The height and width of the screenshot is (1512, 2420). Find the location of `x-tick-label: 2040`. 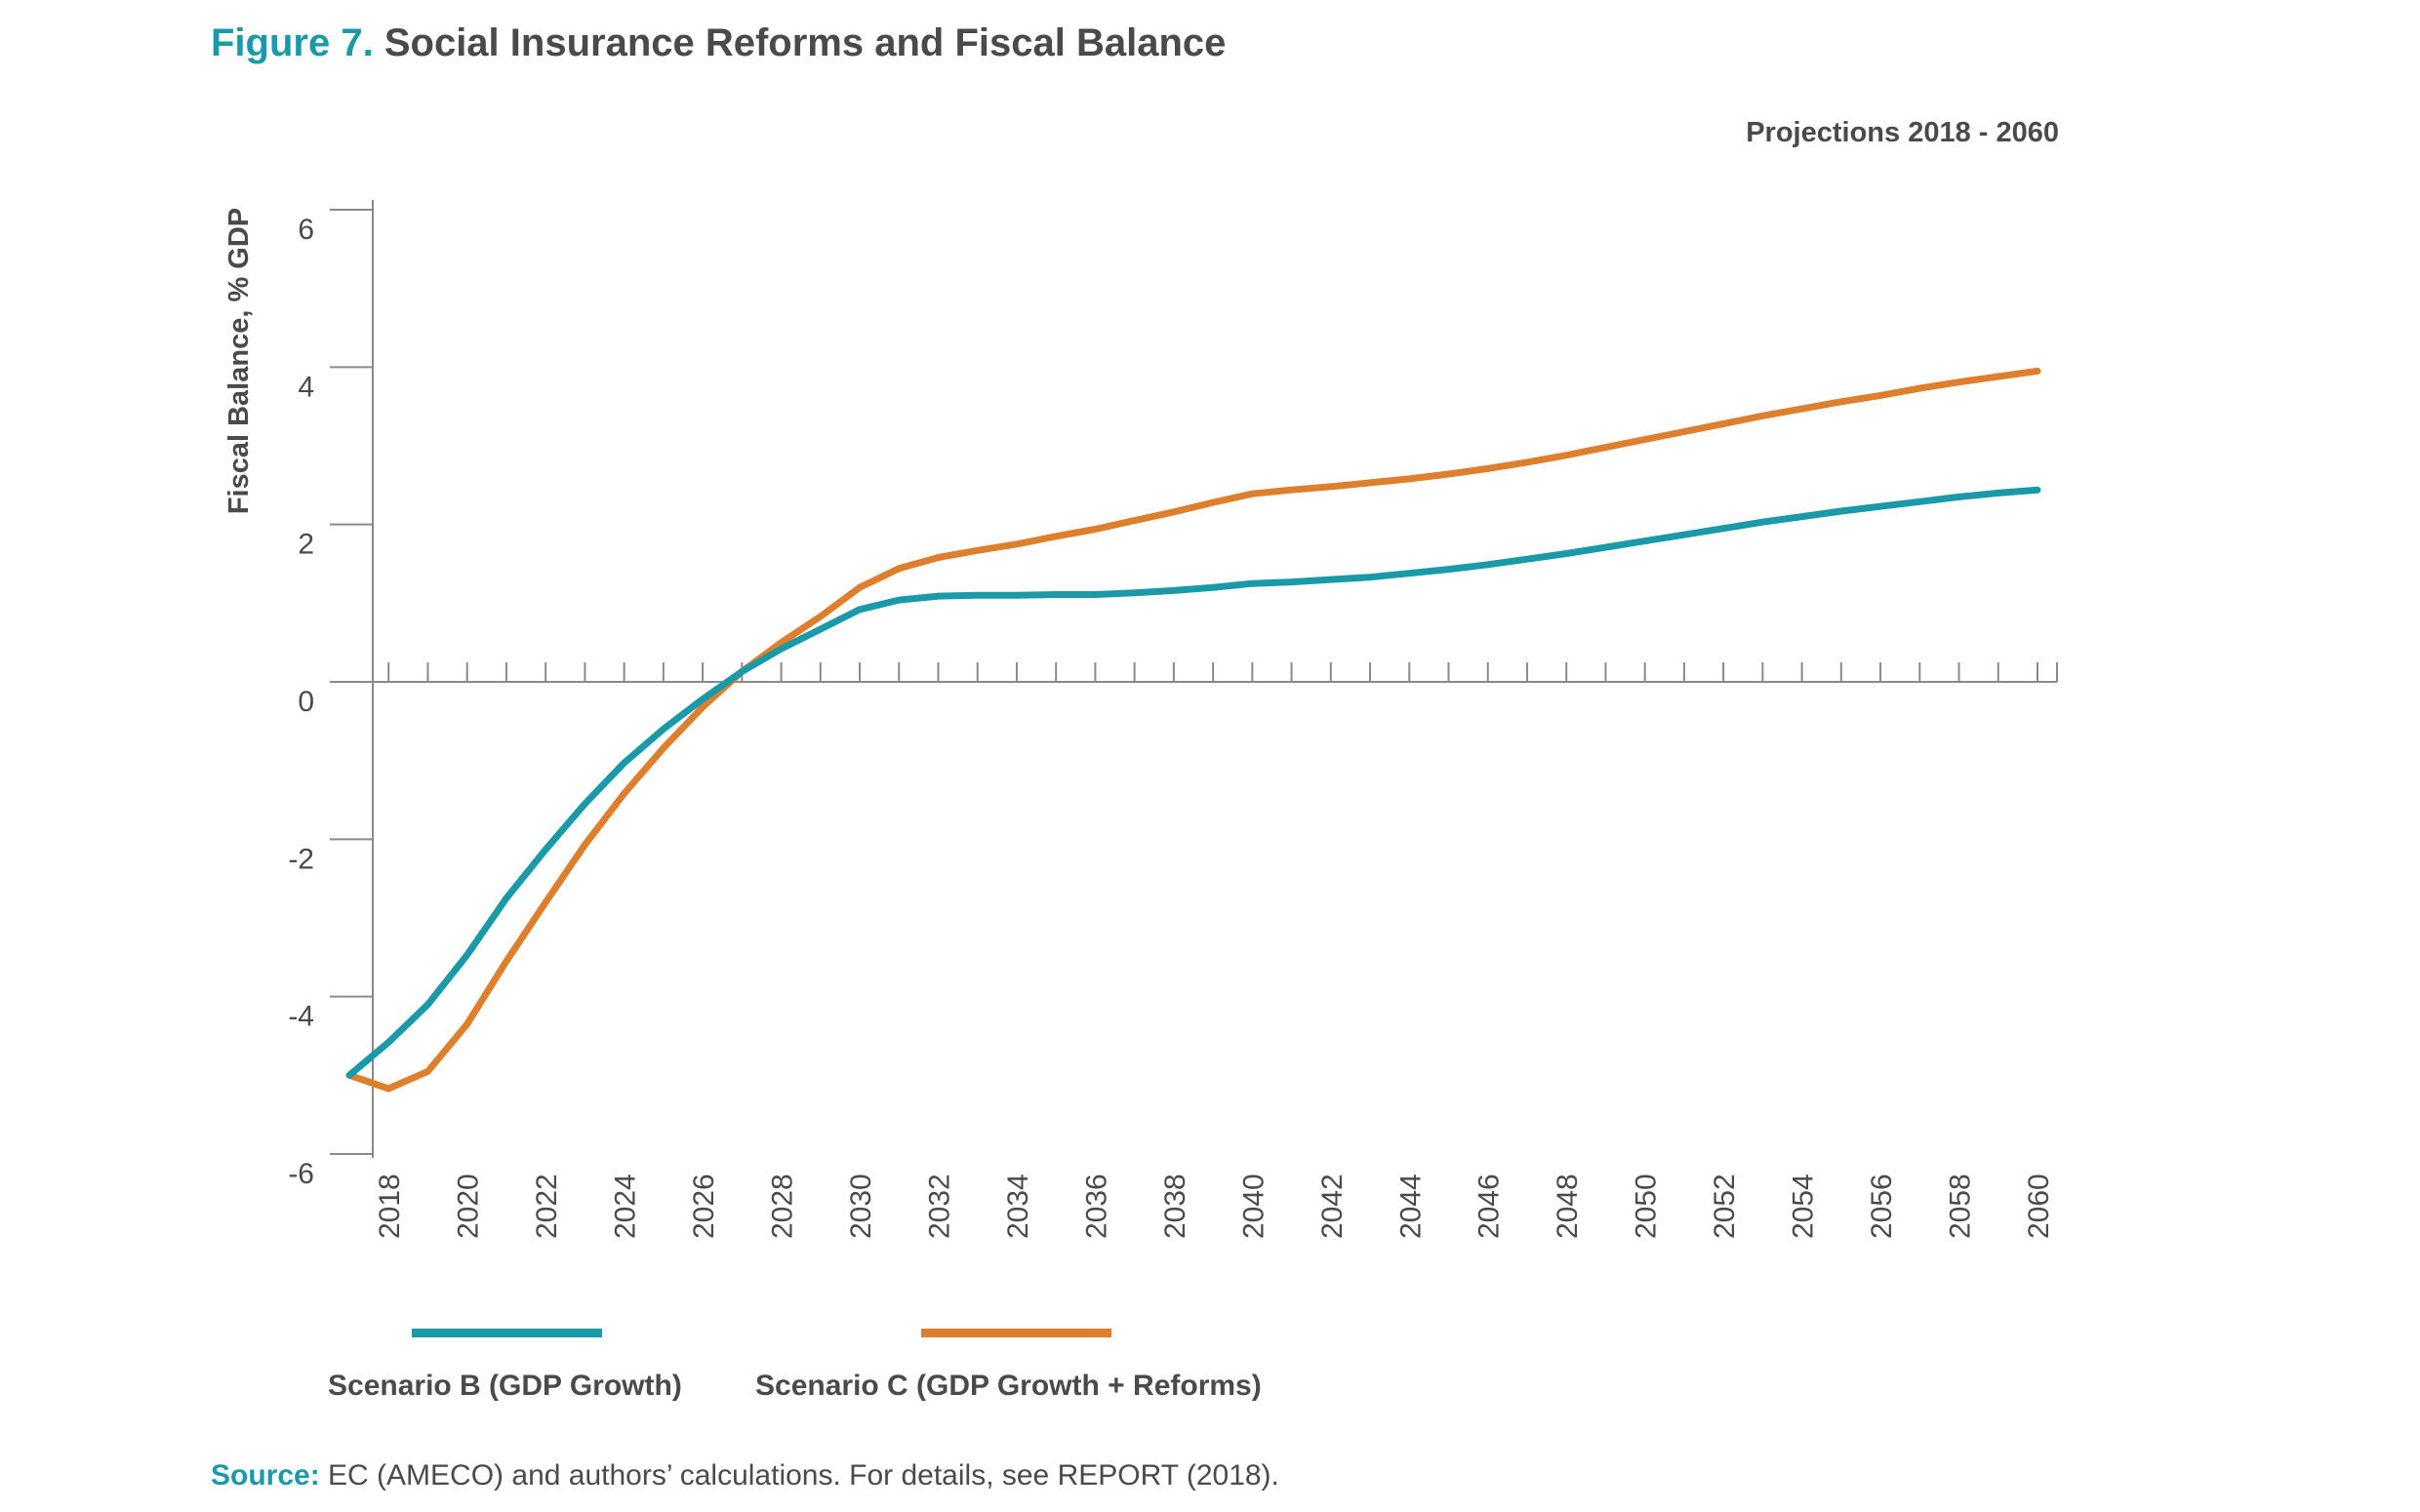

x-tick-label: 2040 is located at coordinates (1253, 1206).